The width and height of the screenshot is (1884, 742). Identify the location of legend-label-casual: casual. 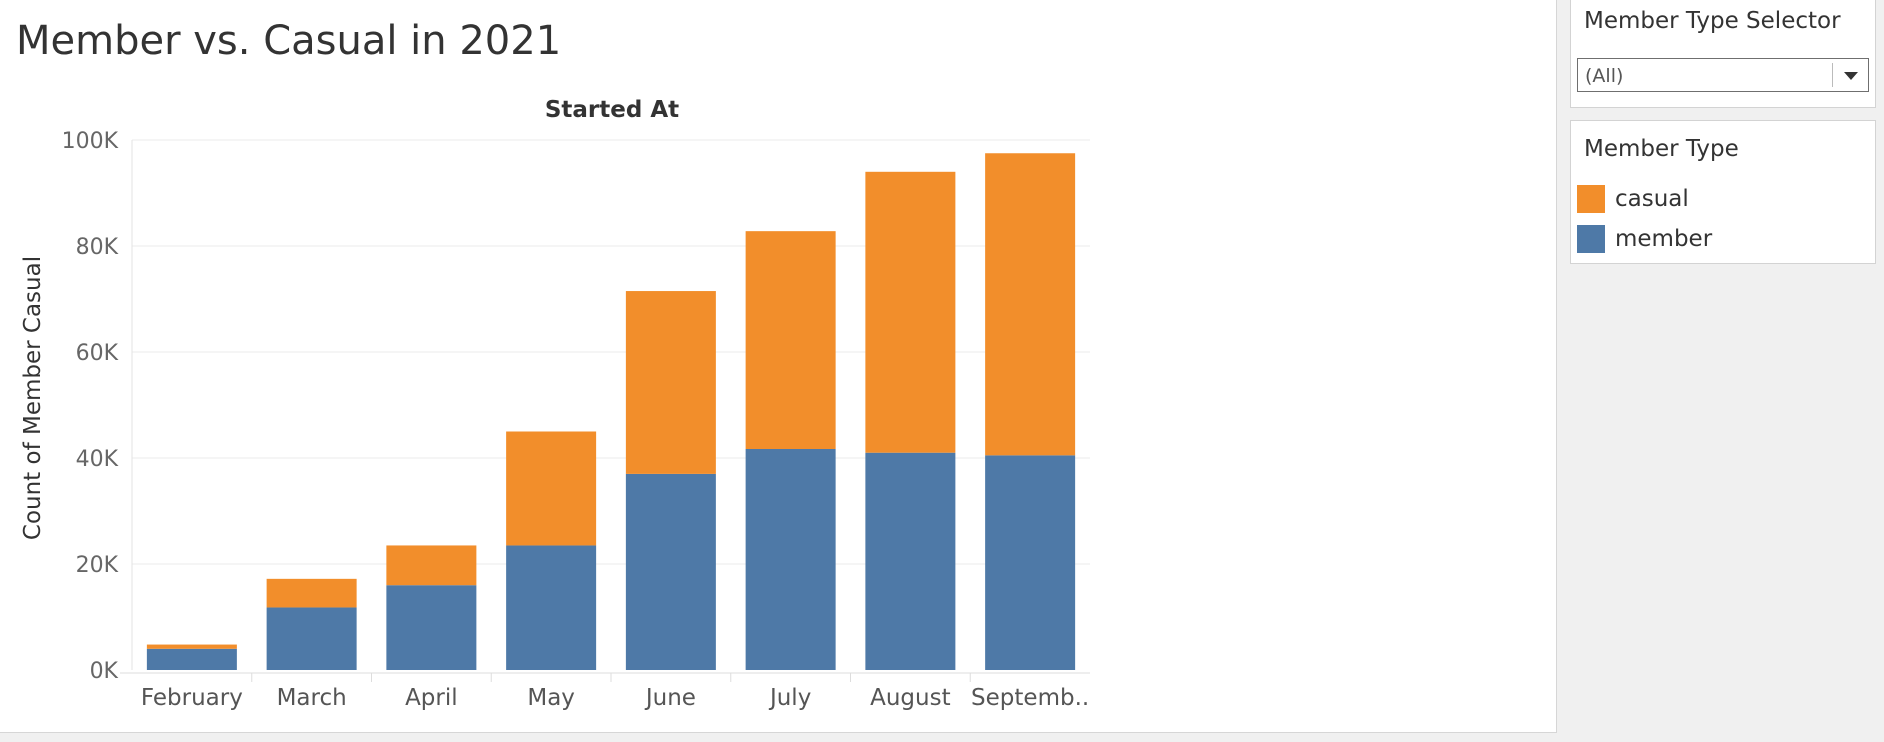
(1652, 199).